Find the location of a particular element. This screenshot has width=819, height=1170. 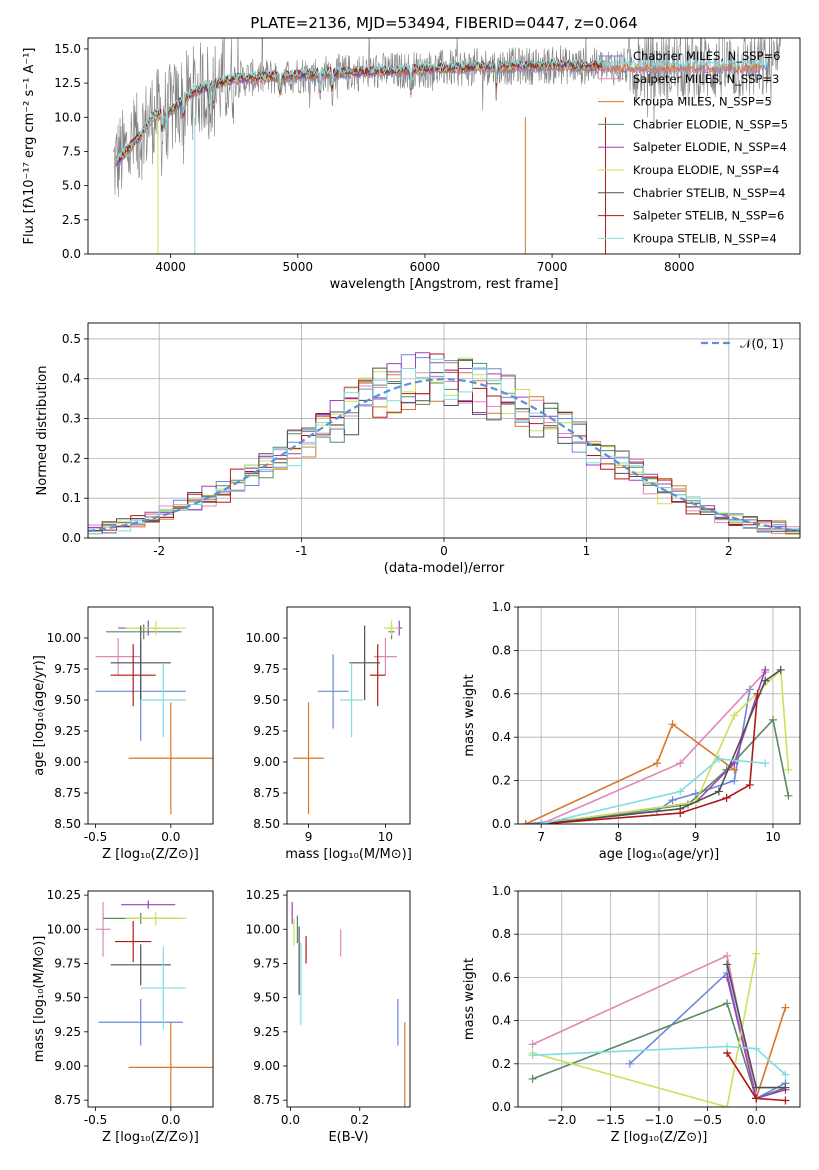

y-tick-label: 8.50 is located at coordinates (266, 824).